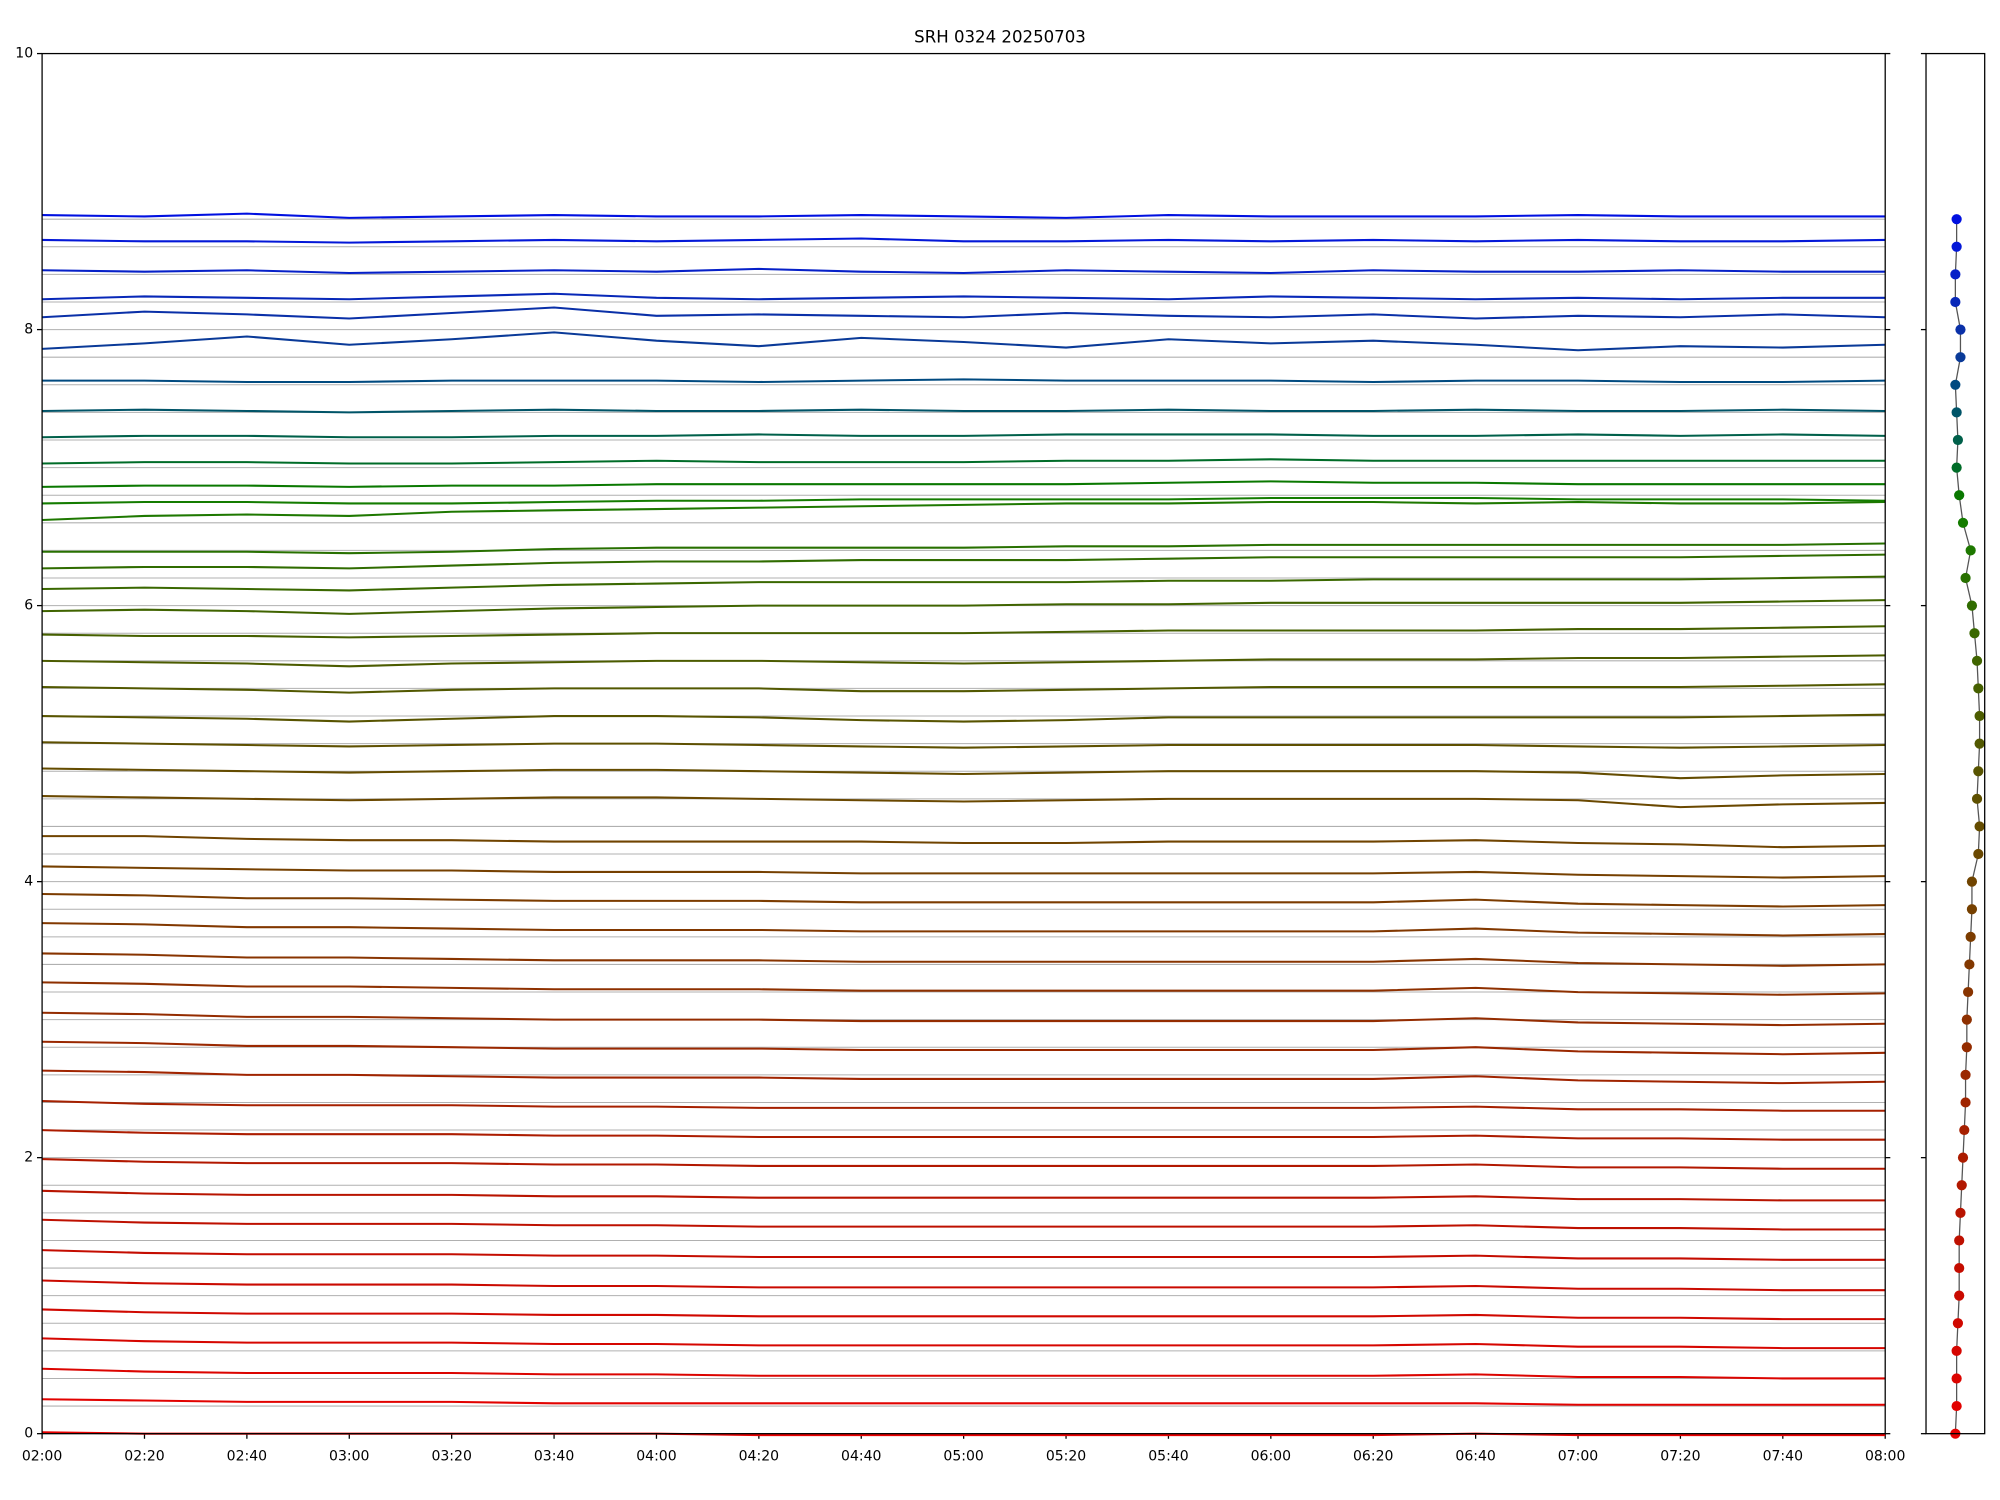 The width and height of the screenshot is (2000, 1500). Describe the element at coordinates (24, 54) in the screenshot. I see `y-tick-label: 10` at that location.